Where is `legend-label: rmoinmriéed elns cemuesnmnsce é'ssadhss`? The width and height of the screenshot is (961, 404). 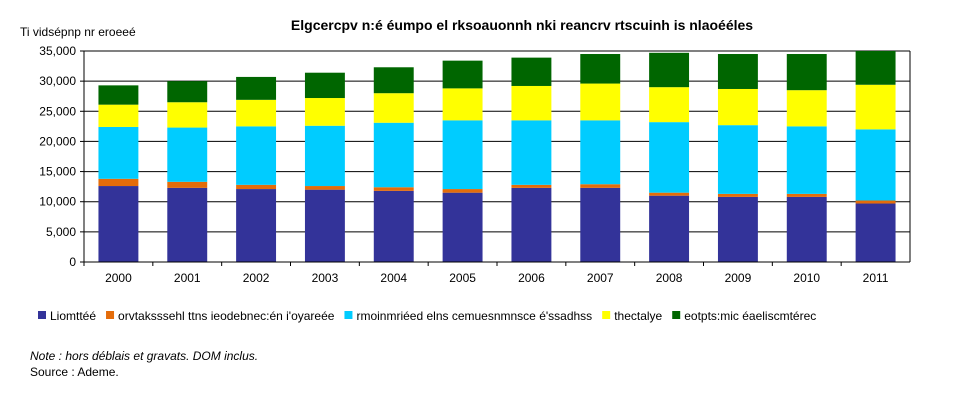
legend-label: rmoinmriéed elns cemuesnmnsce é'ssadhss is located at coordinates (474, 316).